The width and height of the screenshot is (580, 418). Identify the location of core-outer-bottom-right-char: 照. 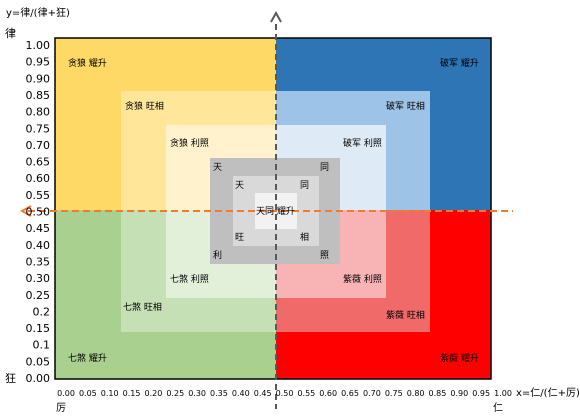
(324, 255).